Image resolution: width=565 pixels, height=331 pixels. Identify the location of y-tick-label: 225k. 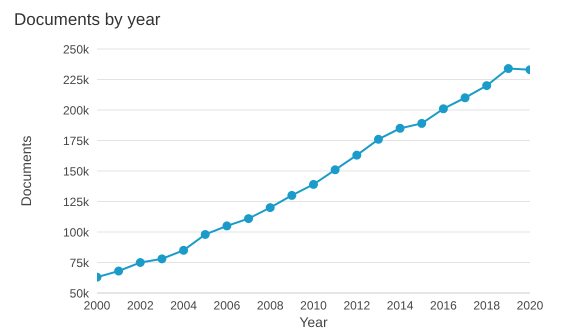
(76, 79).